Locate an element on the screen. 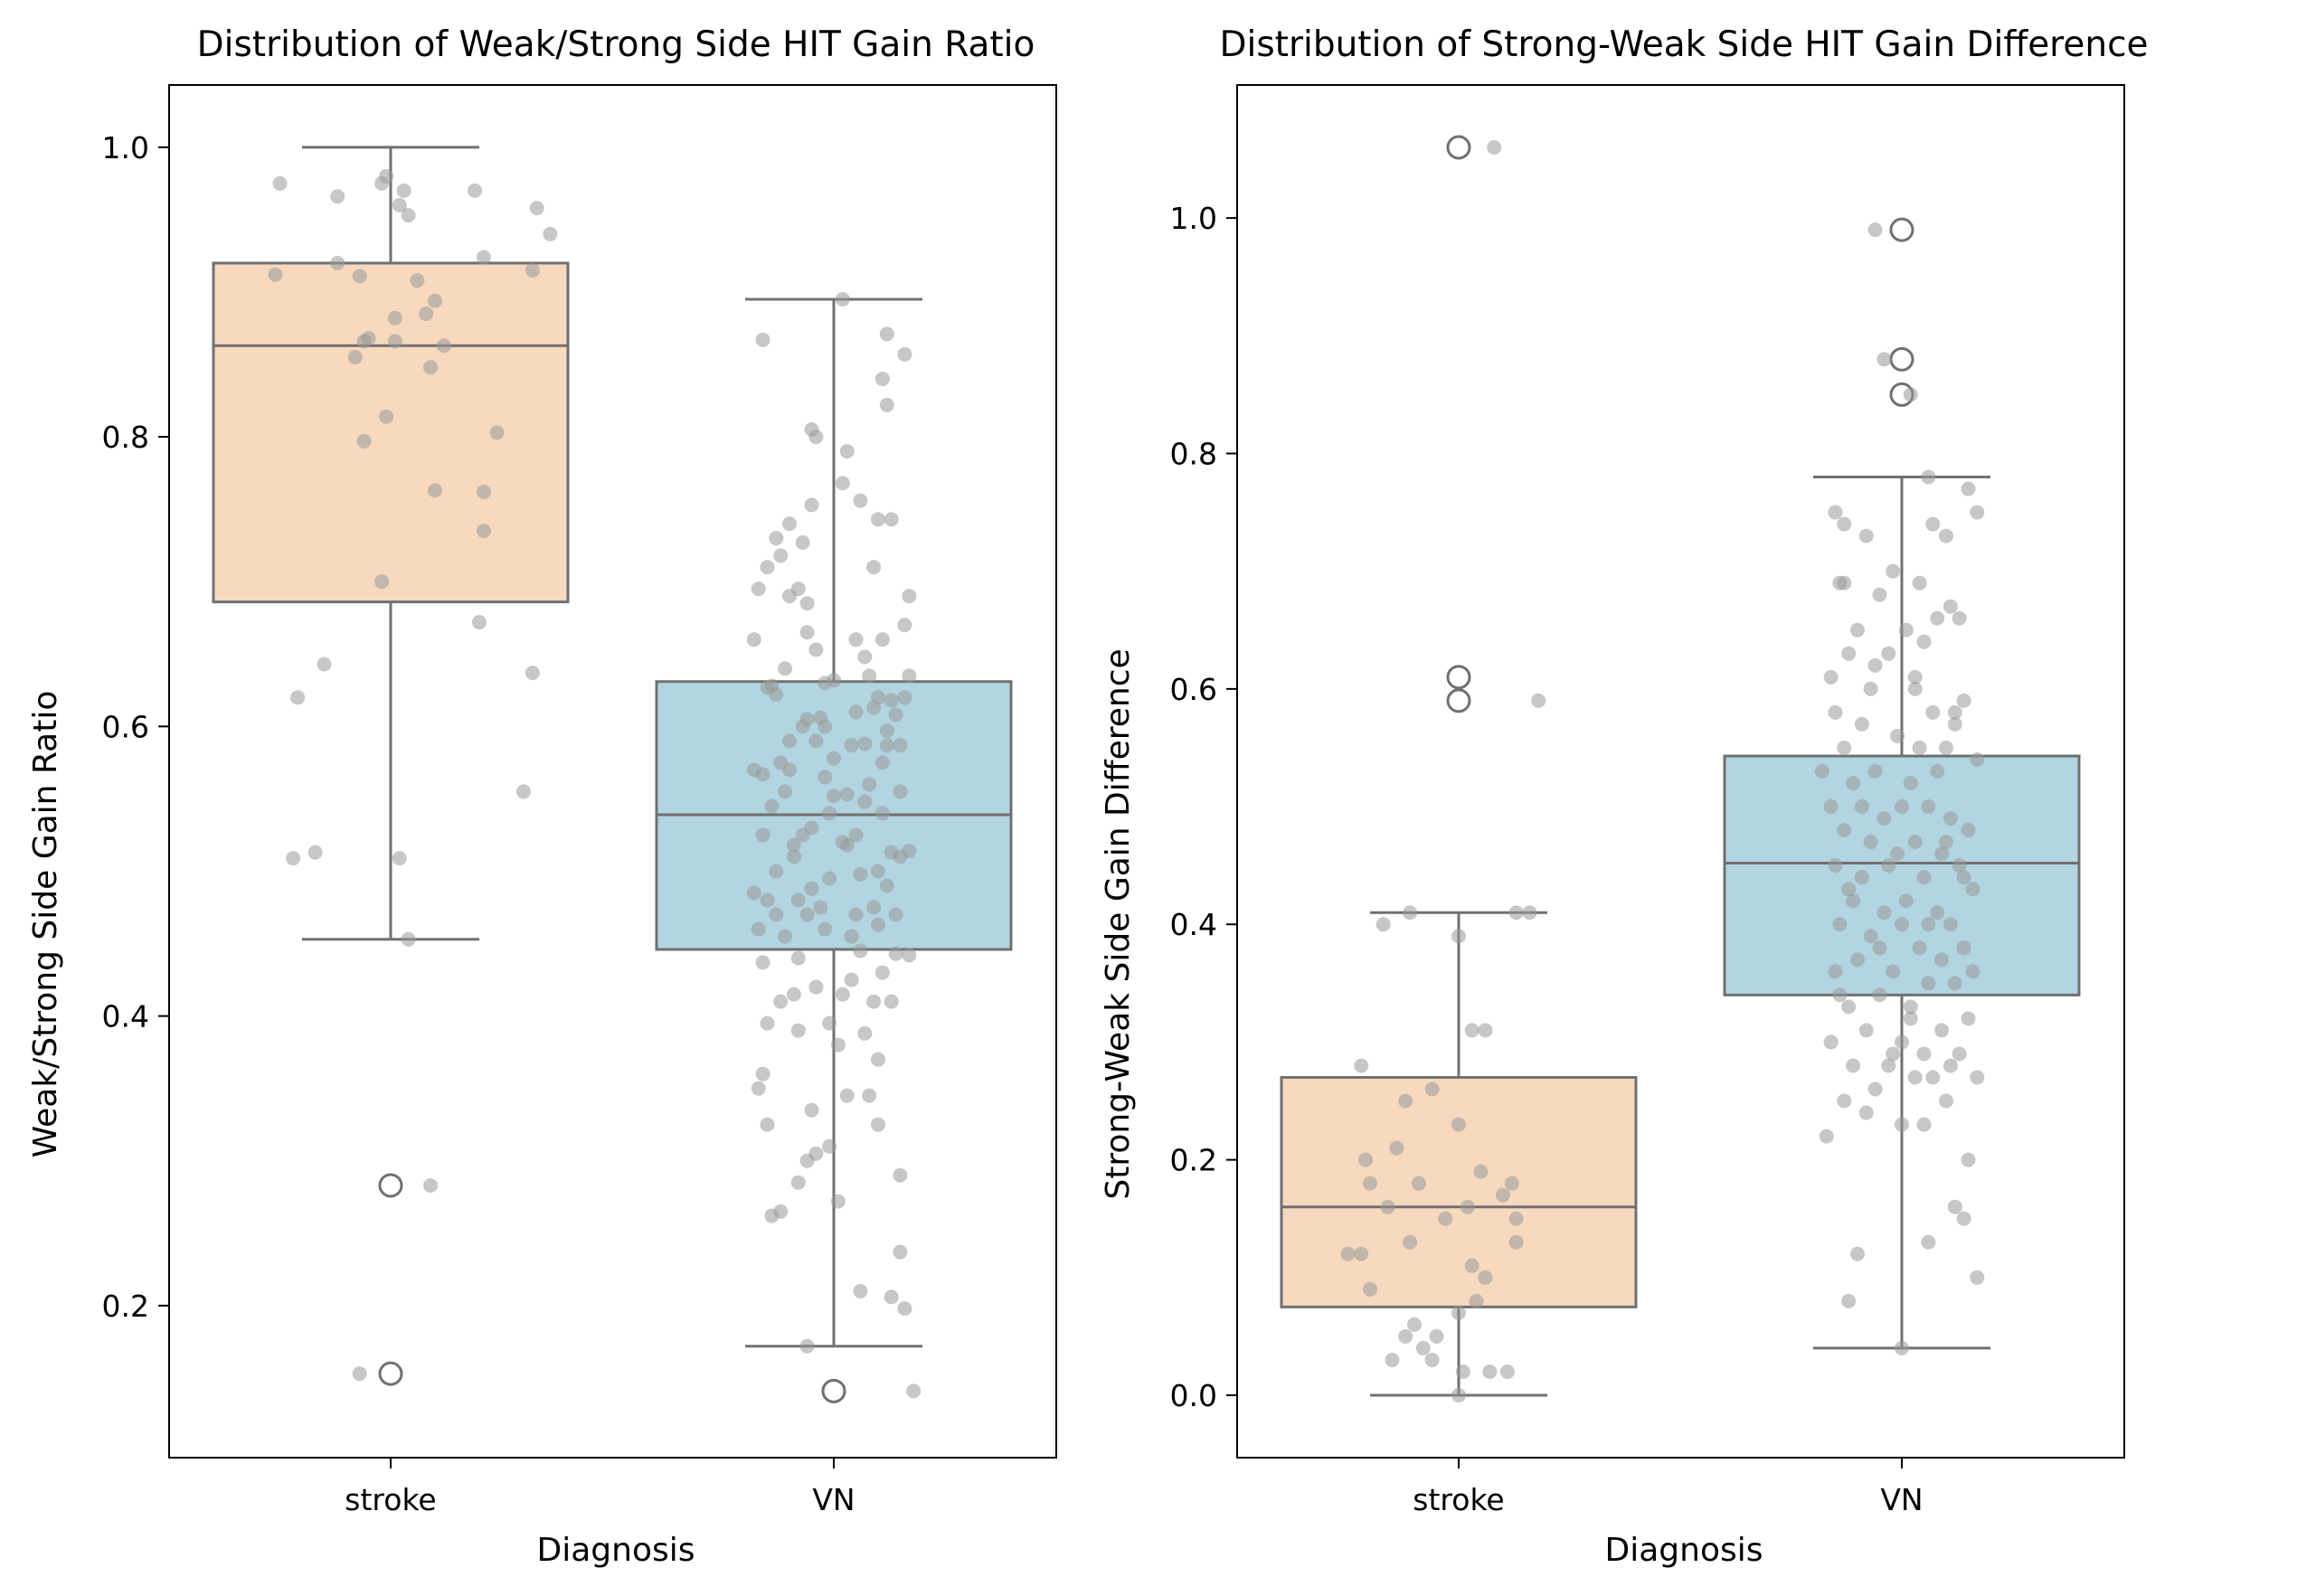 The image size is (2297, 1596). ratio-stroke-outlier is located at coordinates (390, 1374).